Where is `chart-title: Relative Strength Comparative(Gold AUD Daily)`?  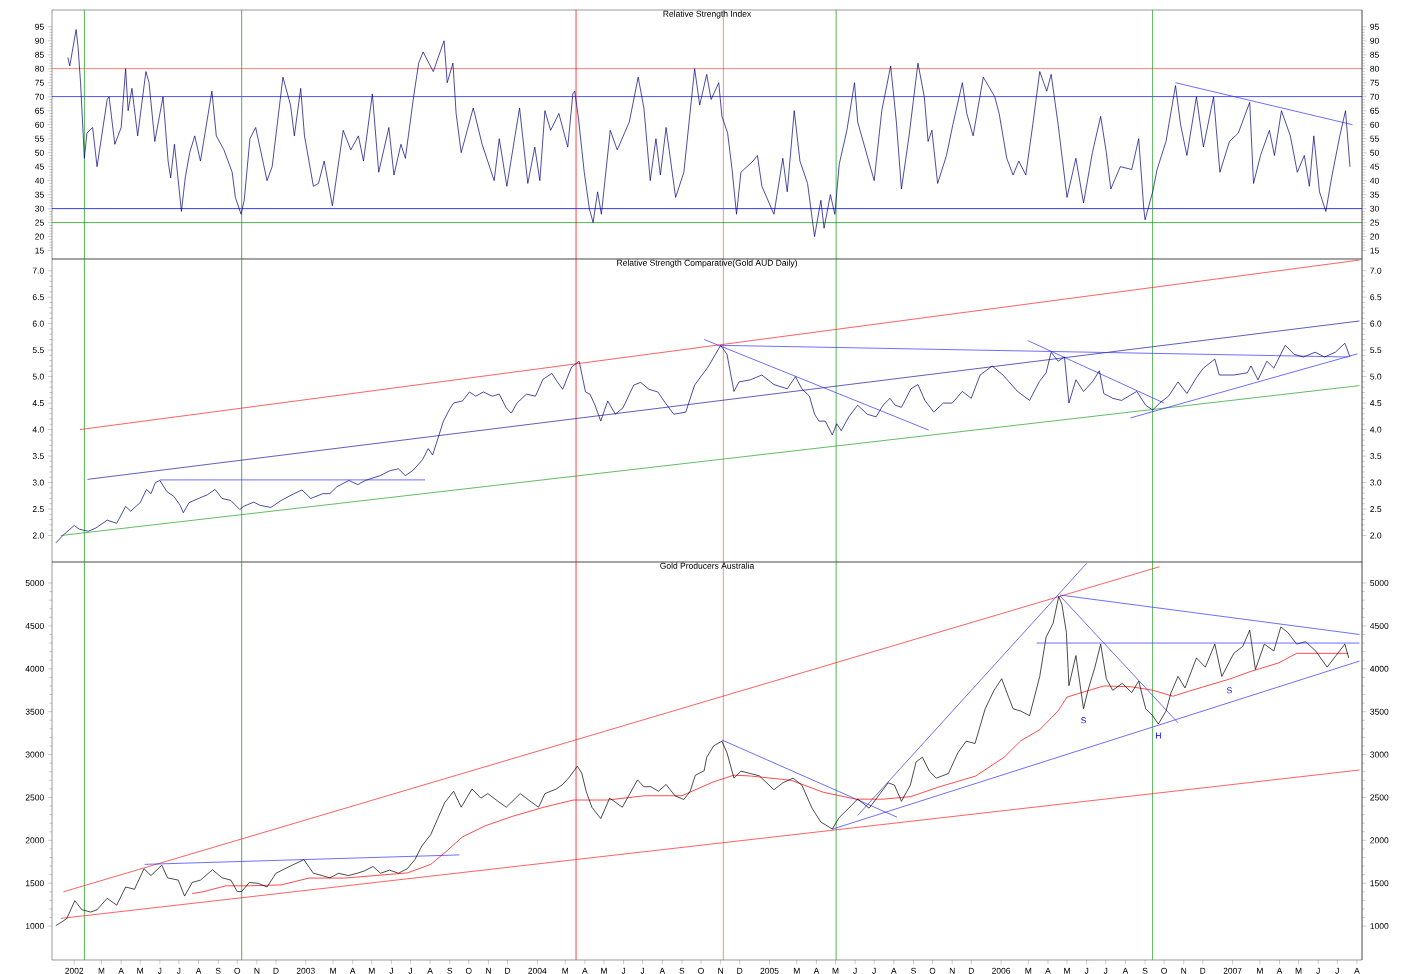
chart-title: Relative Strength Comparative(Gold AUD Daily) is located at coordinates (707, 263).